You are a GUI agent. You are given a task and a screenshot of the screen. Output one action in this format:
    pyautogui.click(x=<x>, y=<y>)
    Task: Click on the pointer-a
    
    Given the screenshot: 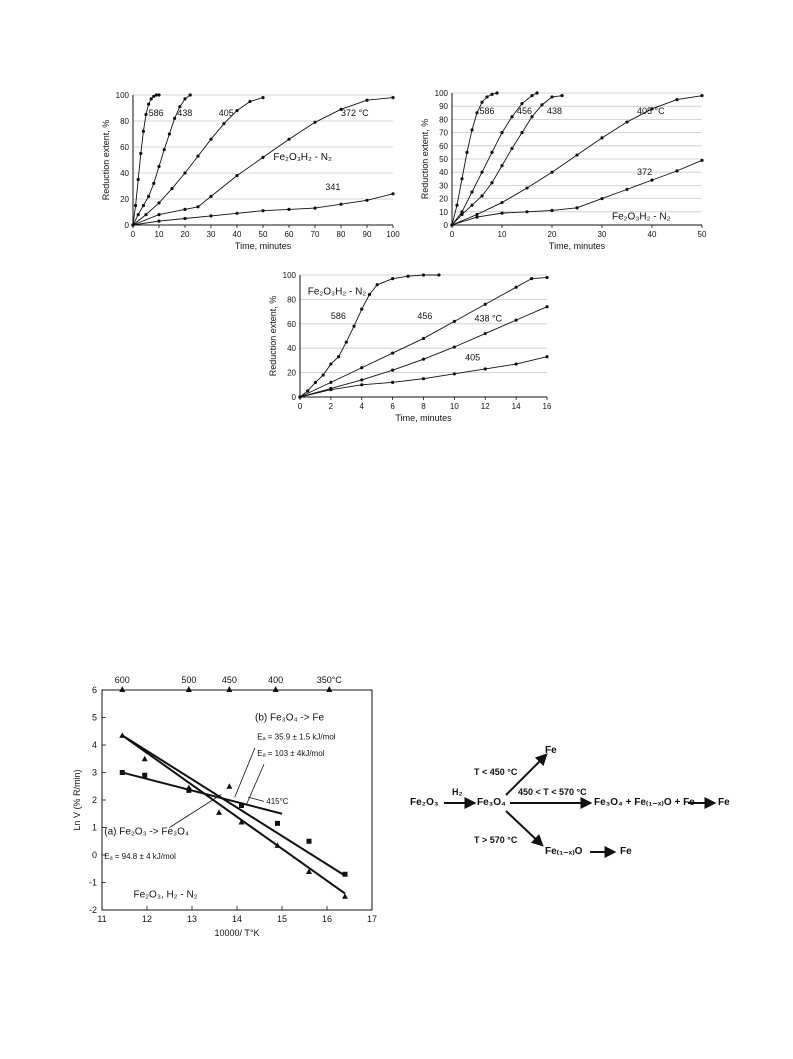 What is the action you would take?
    pyautogui.click(x=195, y=811)
    